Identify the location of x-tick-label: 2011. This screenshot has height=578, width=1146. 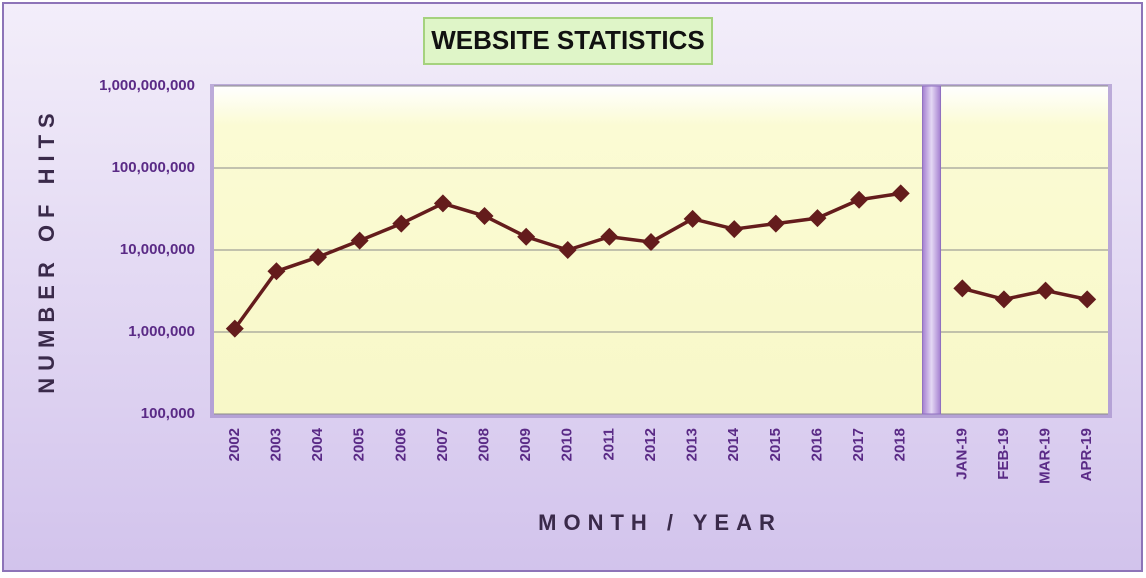
(608, 444).